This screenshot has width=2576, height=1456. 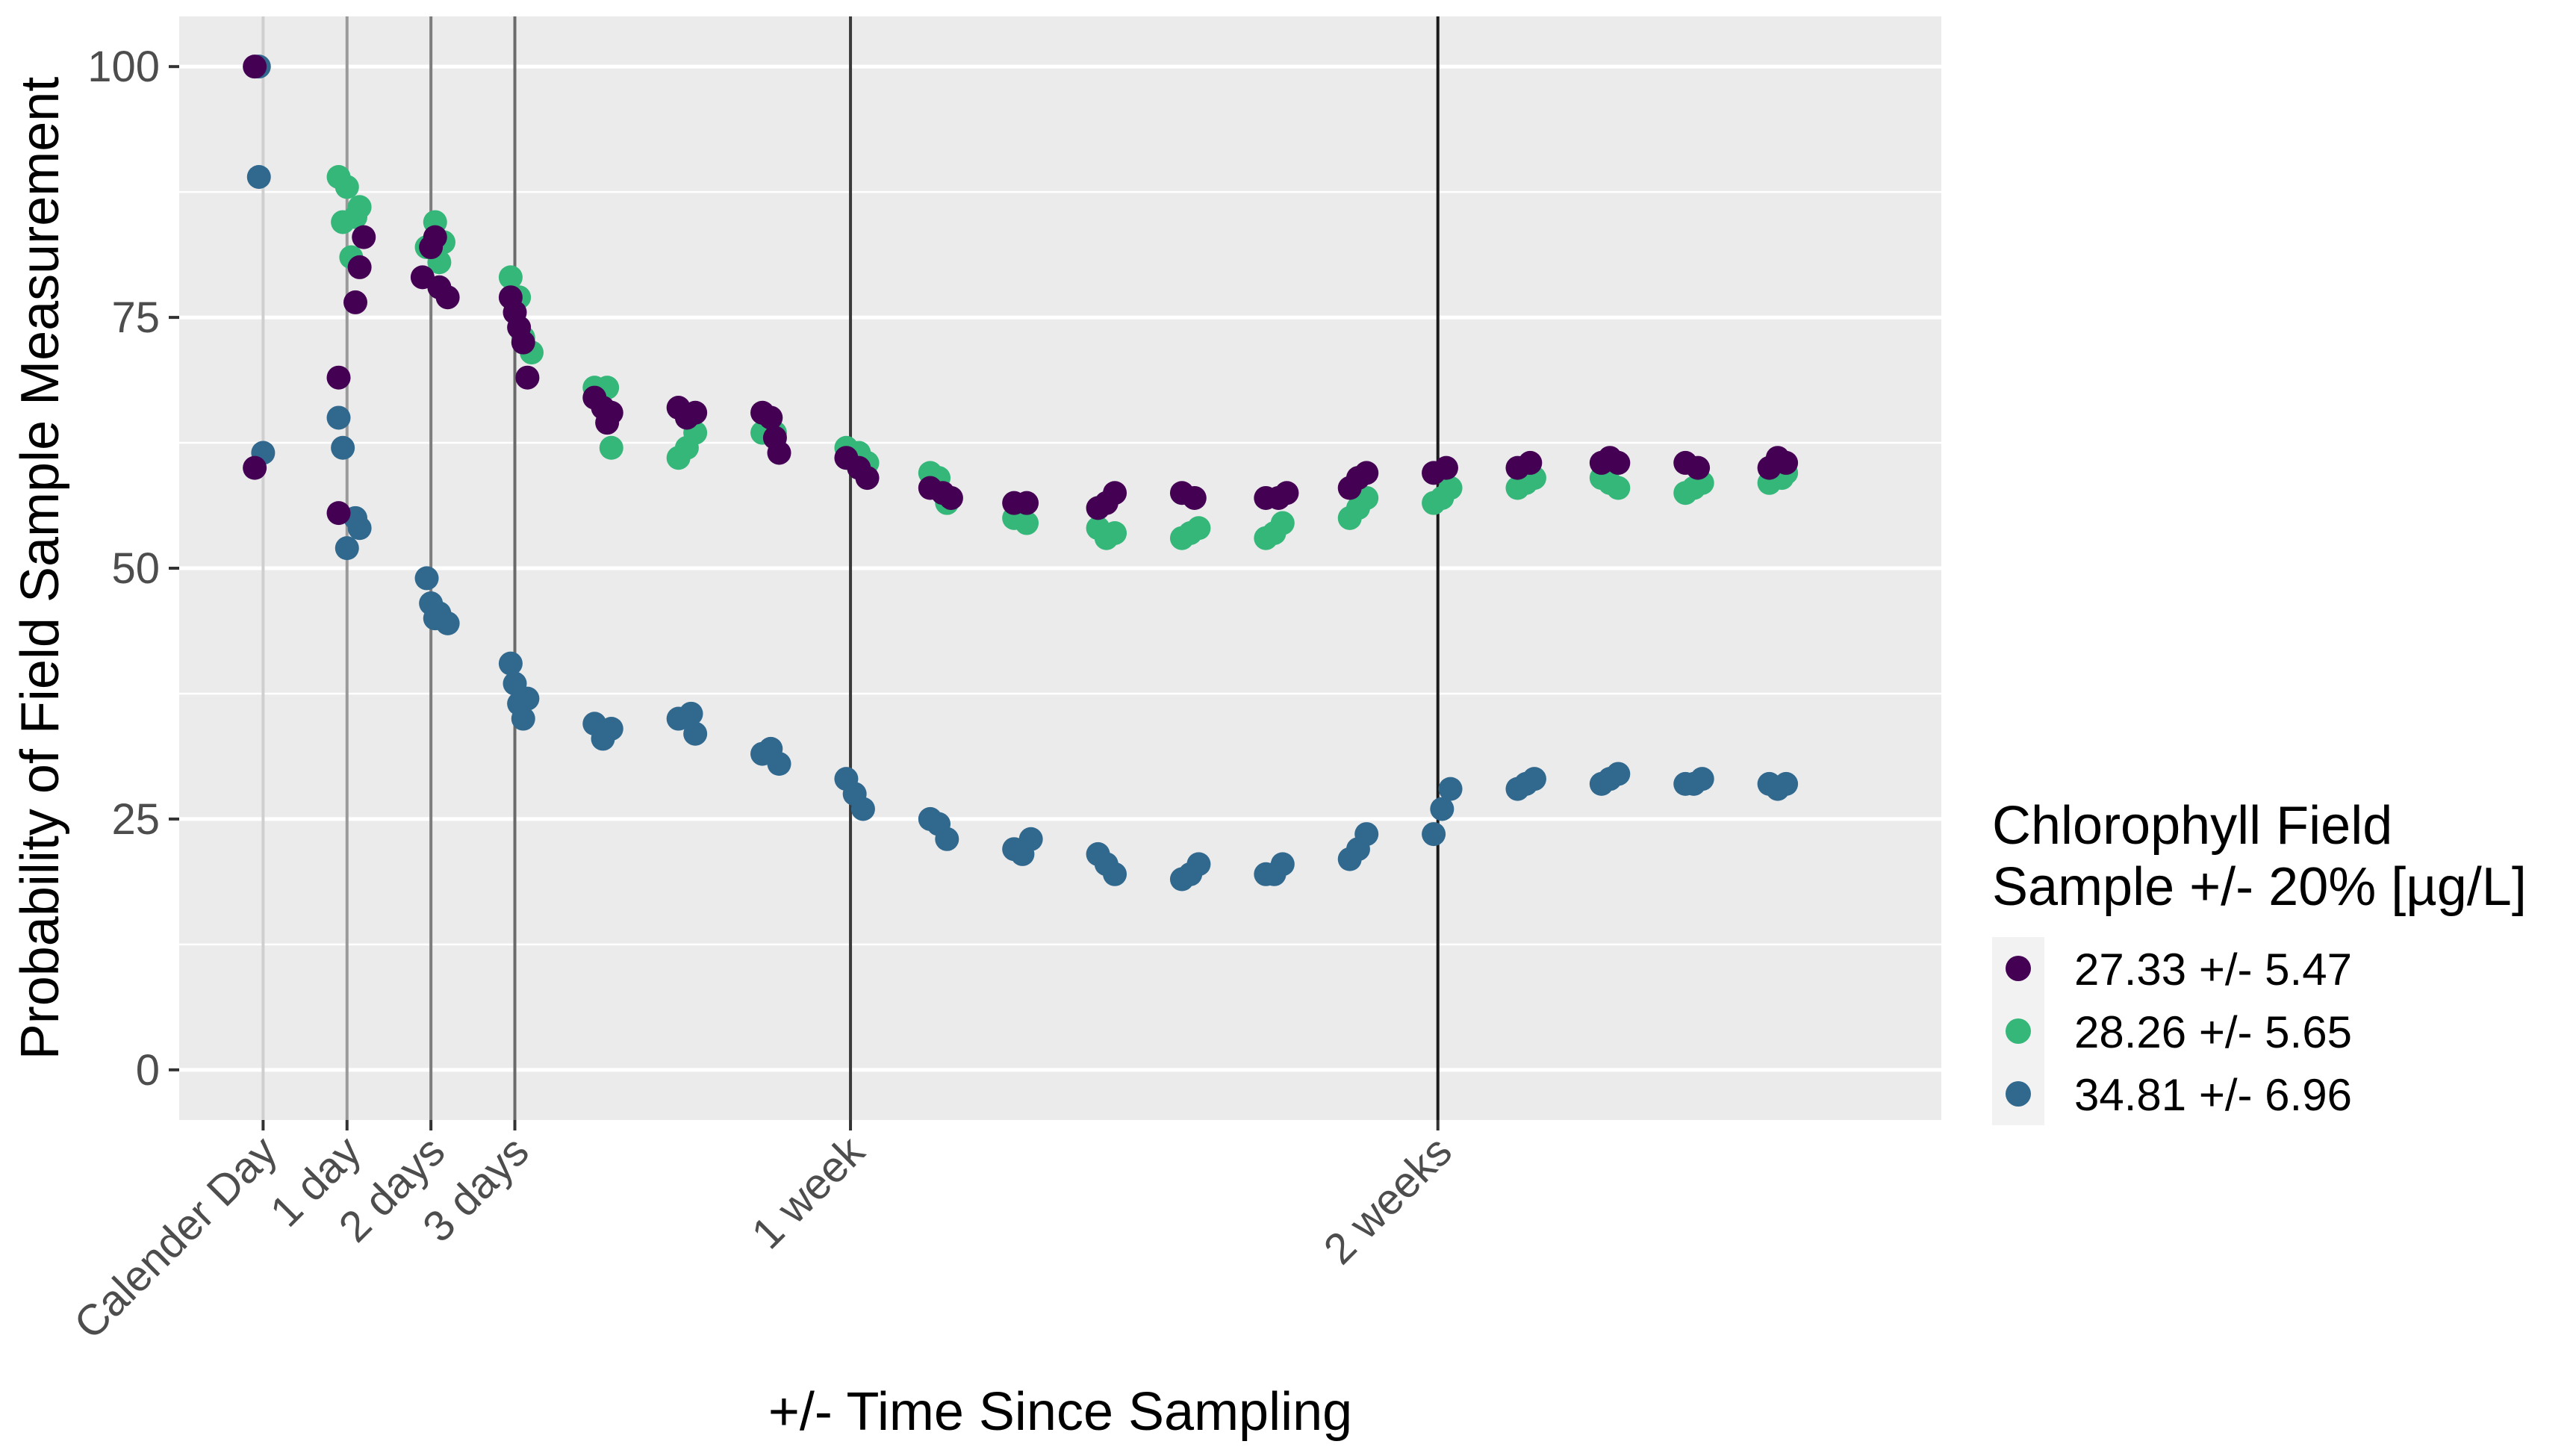 What do you see at coordinates (2192, 826) in the screenshot?
I see `legend-title: Chlorophyll Field` at bounding box center [2192, 826].